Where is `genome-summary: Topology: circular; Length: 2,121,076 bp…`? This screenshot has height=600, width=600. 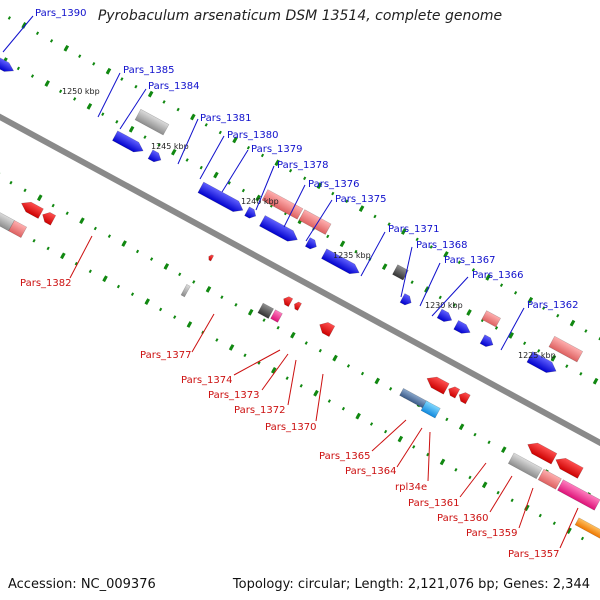
genome-summary: Topology: circular; Length: 2,121,076 bp… is located at coordinates (411, 584).